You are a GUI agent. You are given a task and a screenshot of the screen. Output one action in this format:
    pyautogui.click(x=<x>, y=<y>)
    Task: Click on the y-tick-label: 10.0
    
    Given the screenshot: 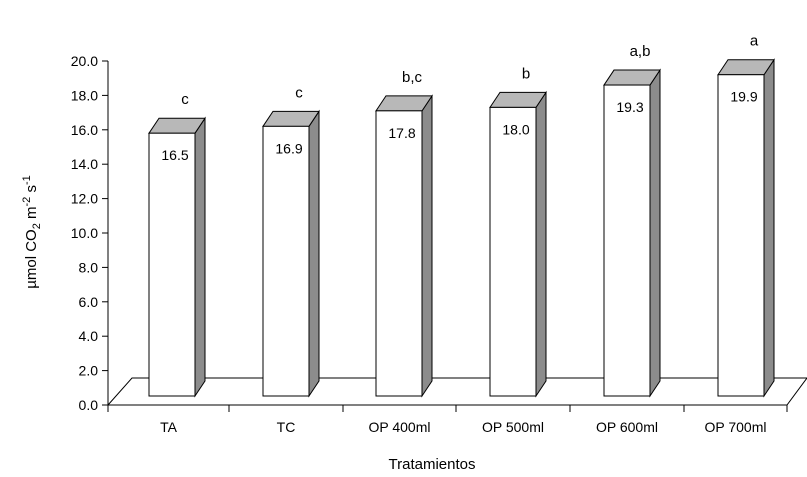 What is the action you would take?
    pyautogui.click(x=84, y=233)
    